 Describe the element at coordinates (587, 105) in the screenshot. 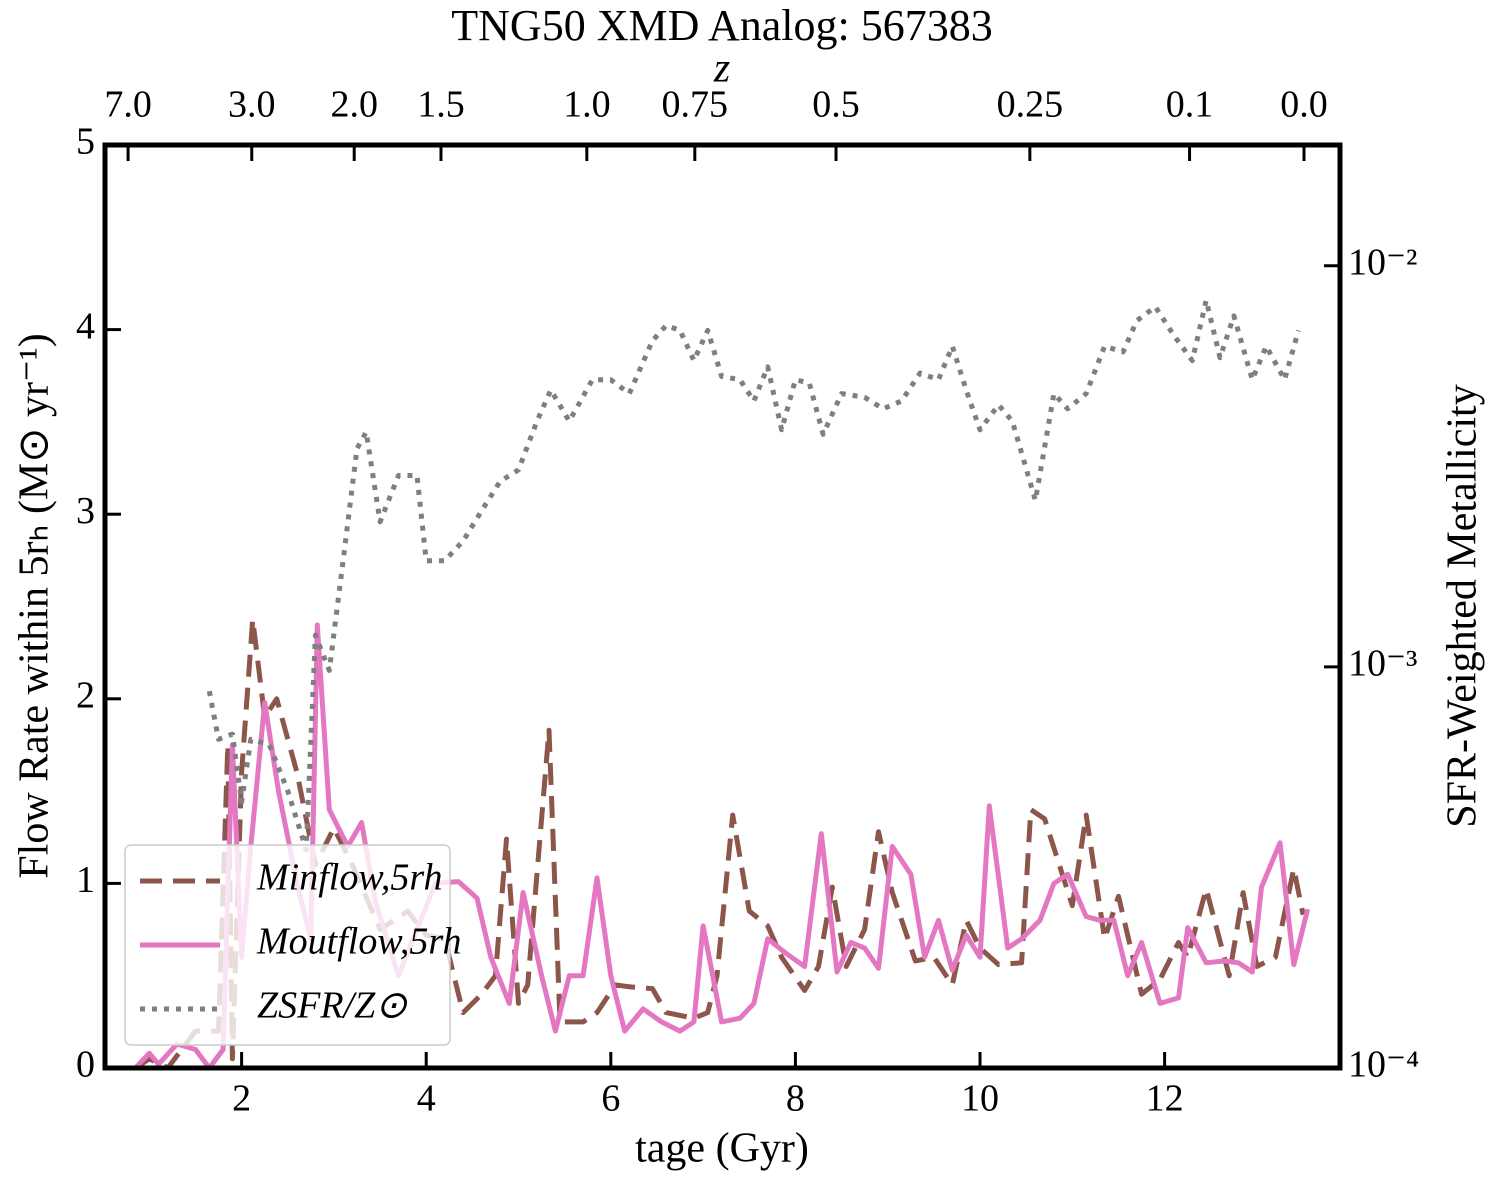

I see `x2-tick-label: 1.0` at that location.